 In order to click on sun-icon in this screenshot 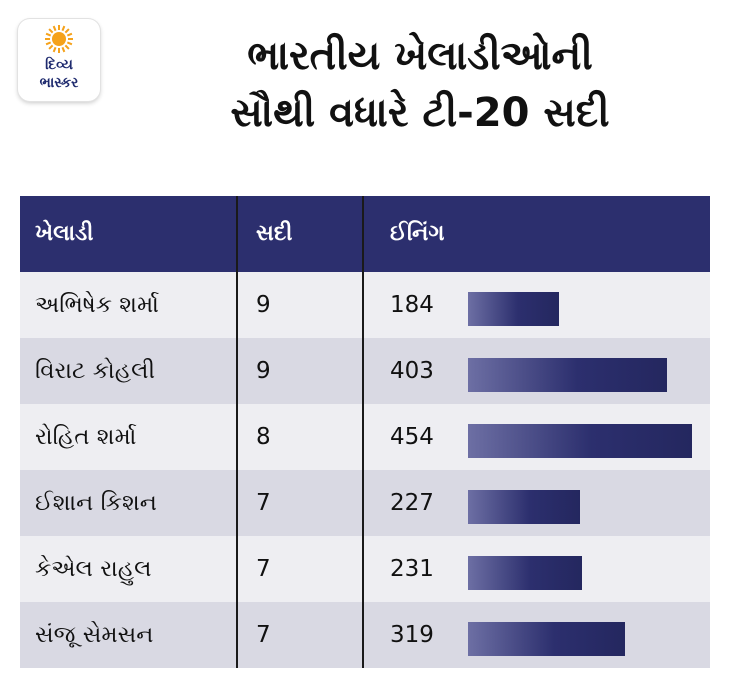, I will do `click(59, 39)`.